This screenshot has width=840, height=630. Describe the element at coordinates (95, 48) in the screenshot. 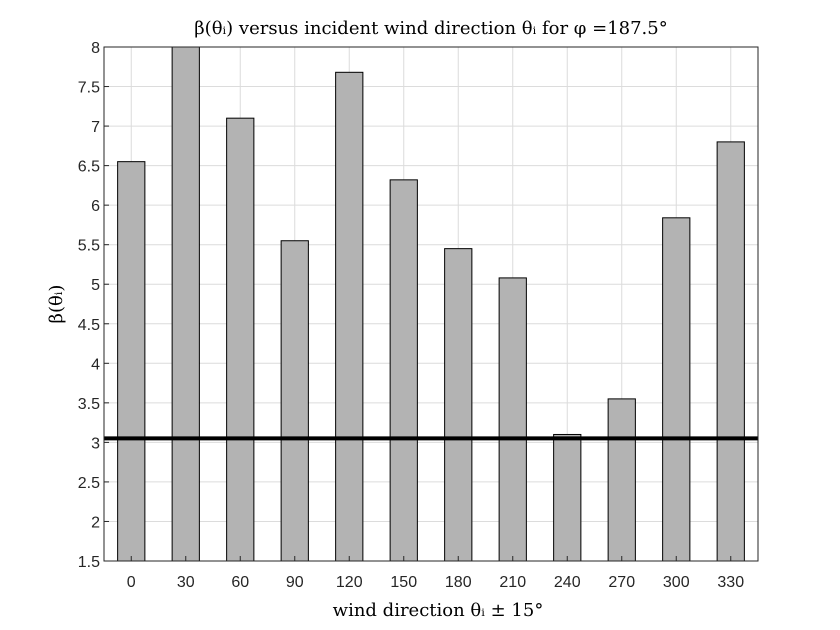

I see `y-tick-label: 8` at that location.